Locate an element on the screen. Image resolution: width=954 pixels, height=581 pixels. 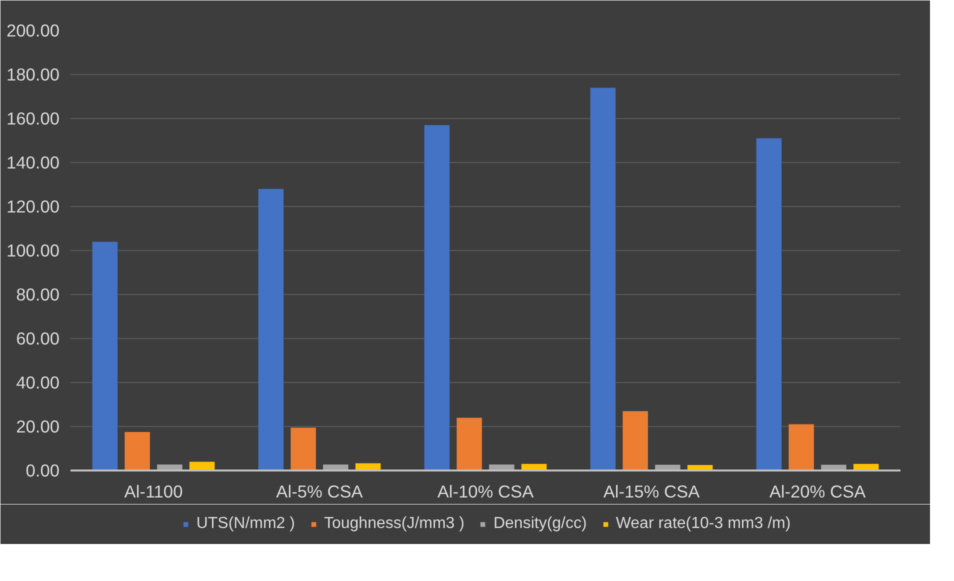
y-tick-label: 20.00 is located at coordinates (38, 426).